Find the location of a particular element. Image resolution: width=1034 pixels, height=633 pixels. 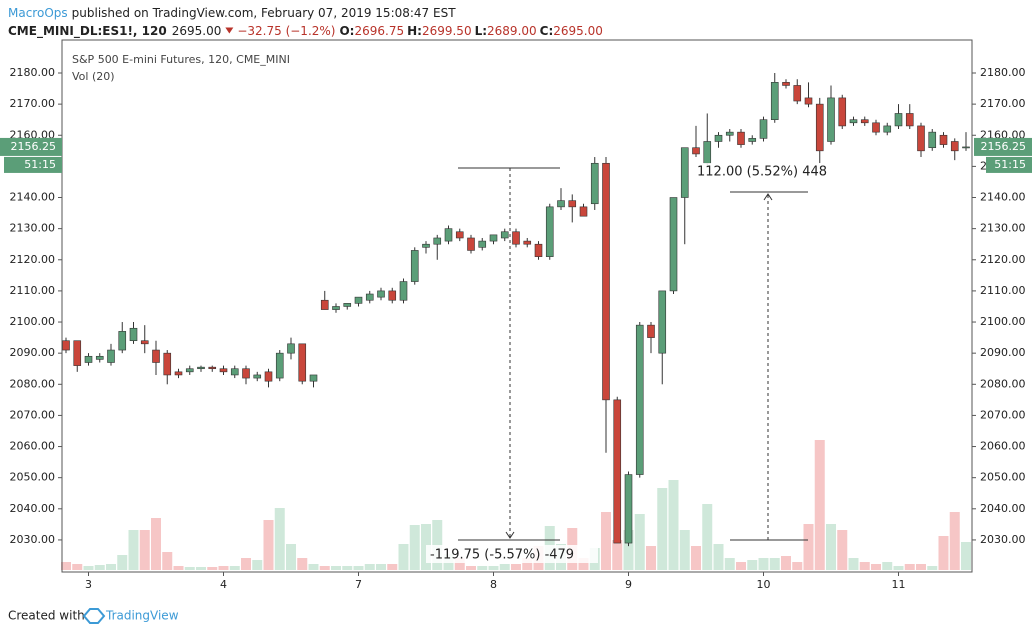

ohlc-label: L: is located at coordinates (481, 31).